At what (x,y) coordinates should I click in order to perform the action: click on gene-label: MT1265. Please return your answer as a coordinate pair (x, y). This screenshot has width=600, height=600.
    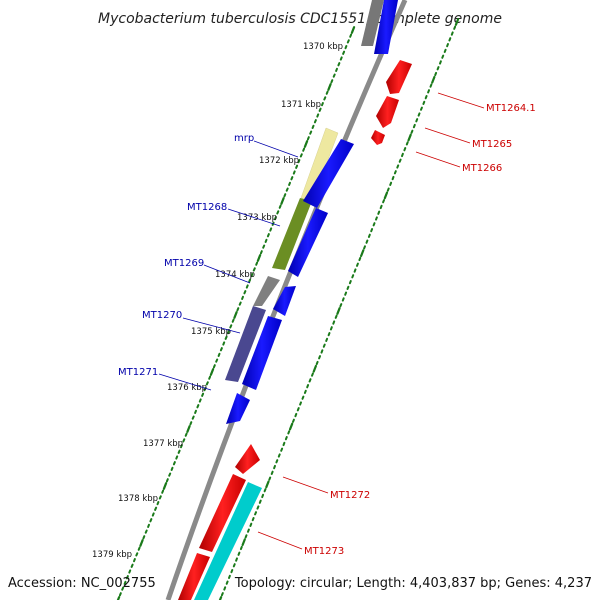
    Looking at the image, I should click on (492, 144).